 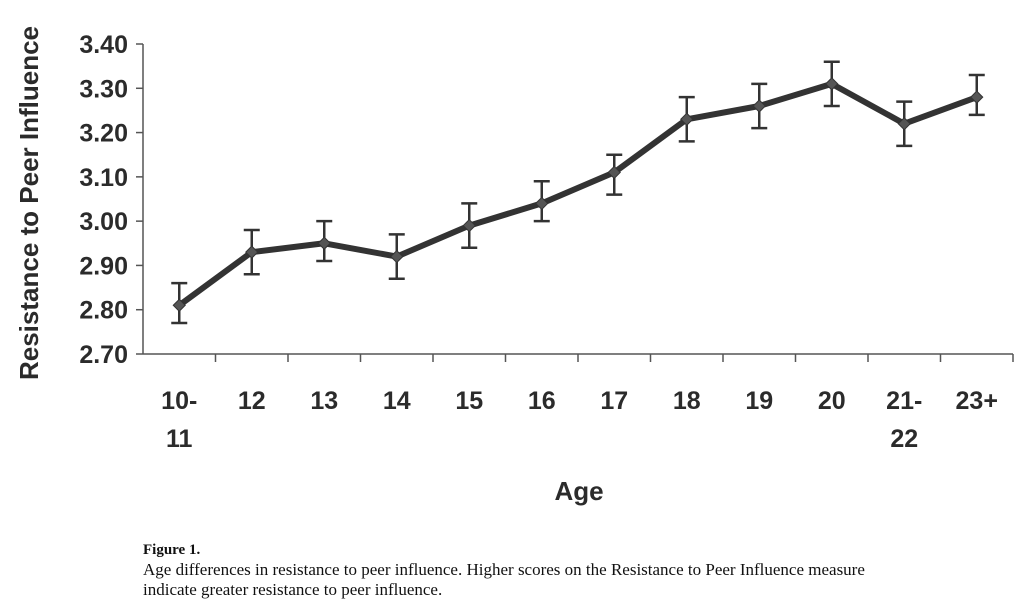 What do you see at coordinates (103, 134) in the screenshot?
I see `y-tick-label: 3.20` at bounding box center [103, 134].